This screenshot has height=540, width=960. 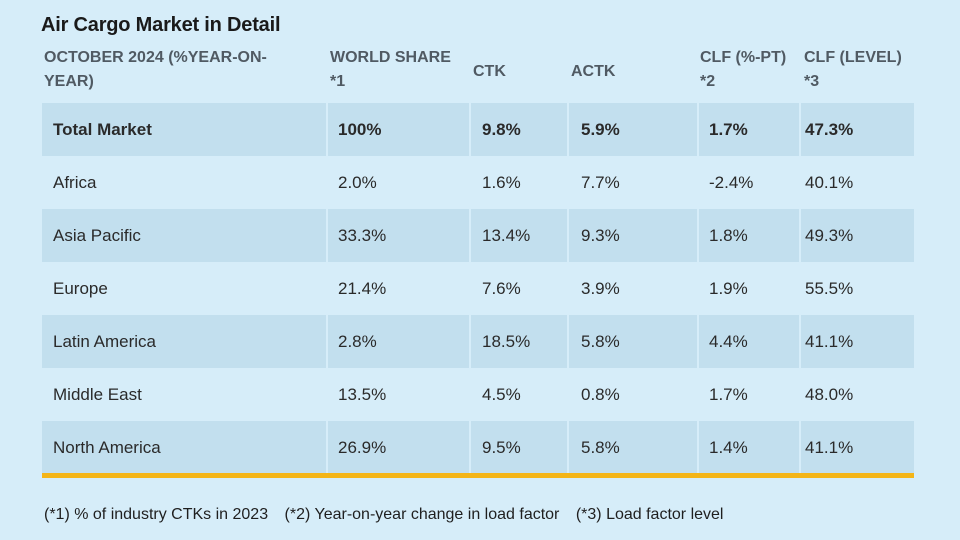 What do you see at coordinates (743, 70) in the screenshot?
I see `header-clf-pt: CLF (%-PT) *2` at bounding box center [743, 70].